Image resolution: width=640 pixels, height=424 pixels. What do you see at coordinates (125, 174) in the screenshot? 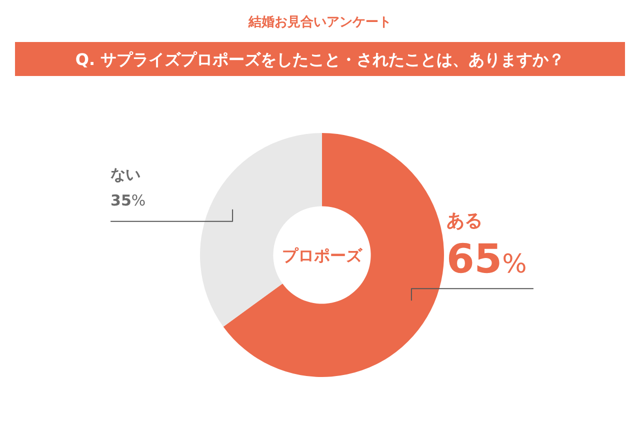
I see `slice-label: ない` at bounding box center [125, 174].